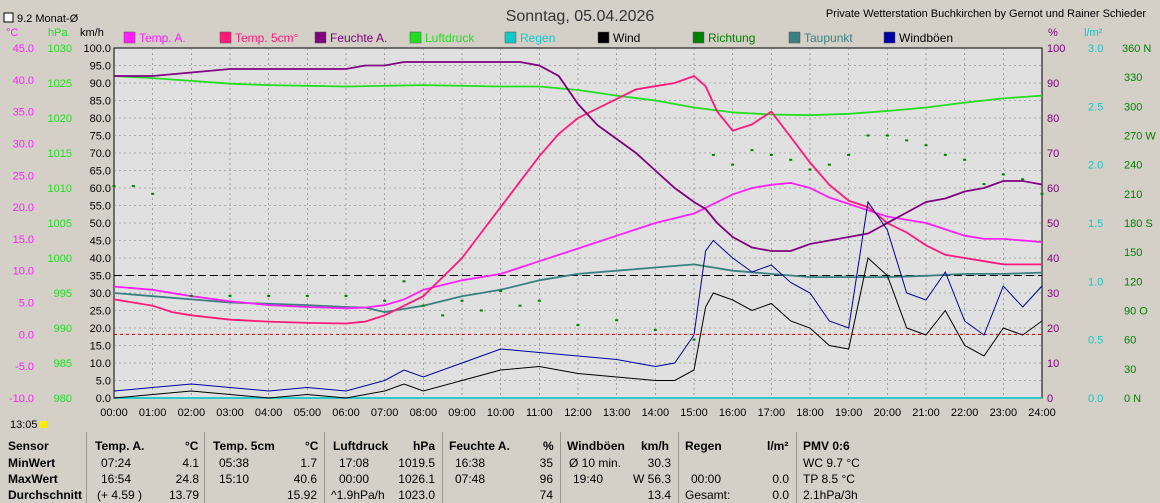 Image resolution: width=1160 pixels, height=503 pixels. What do you see at coordinates (100, 154) in the screenshot?
I see `wind-axis-tick: 70.0` at bounding box center [100, 154].